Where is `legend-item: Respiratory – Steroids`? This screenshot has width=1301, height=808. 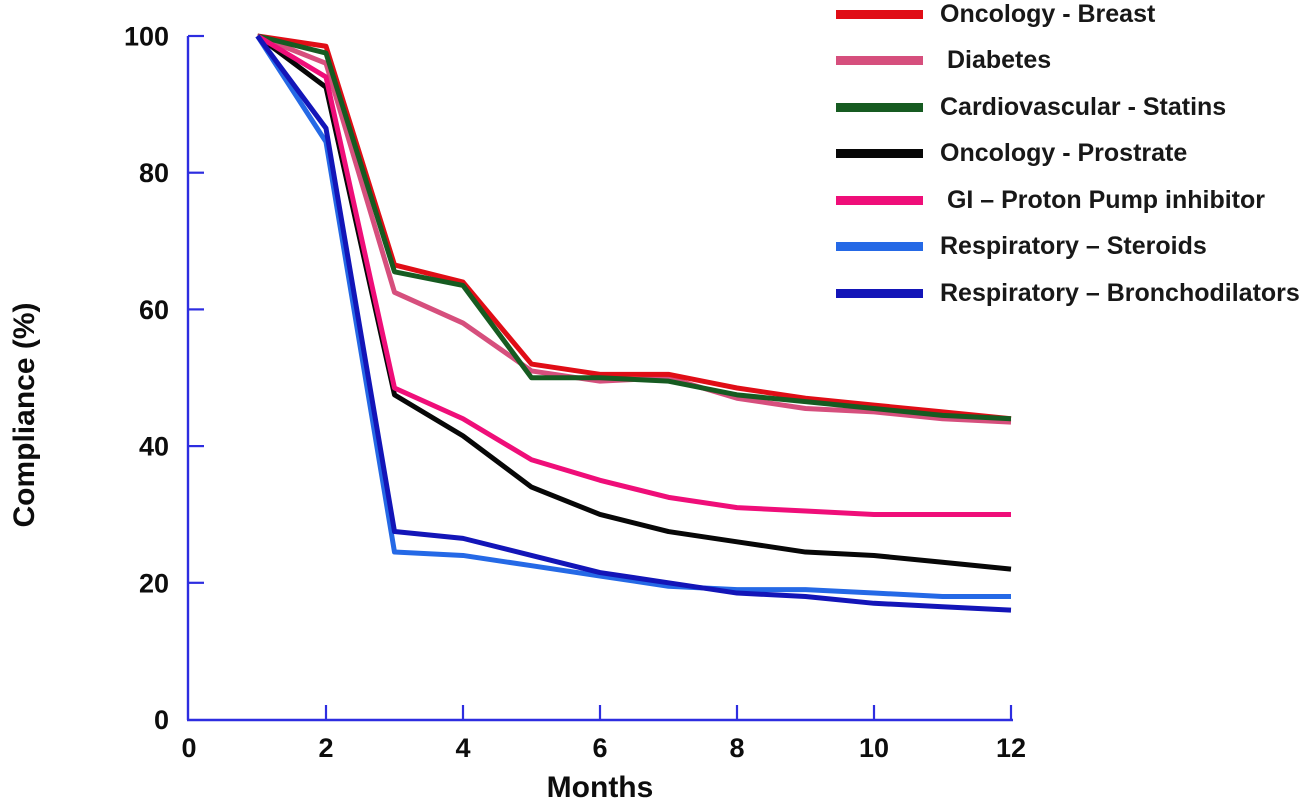 legend-item: Respiratory – Steroids is located at coordinates (1068, 247).